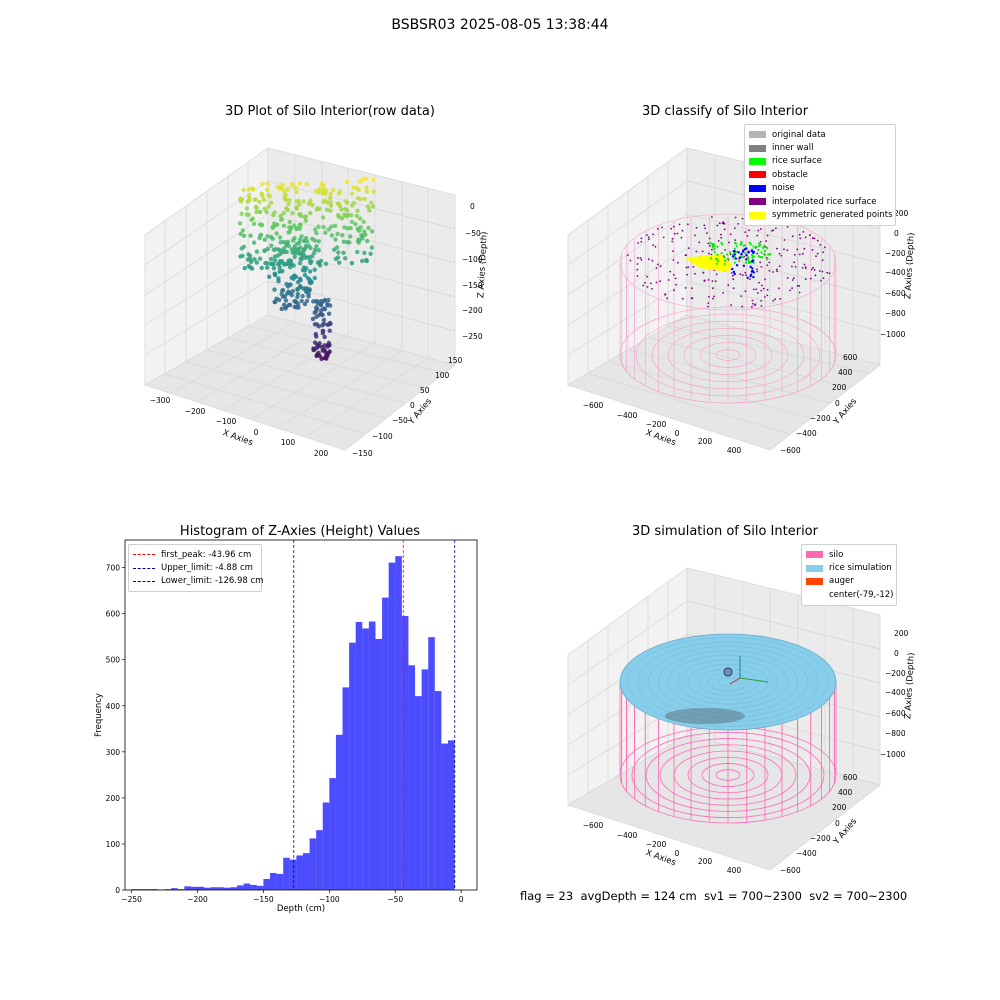 The image size is (1000, 1000). I want to click on classify-ztick: 0, so click(896, 233).